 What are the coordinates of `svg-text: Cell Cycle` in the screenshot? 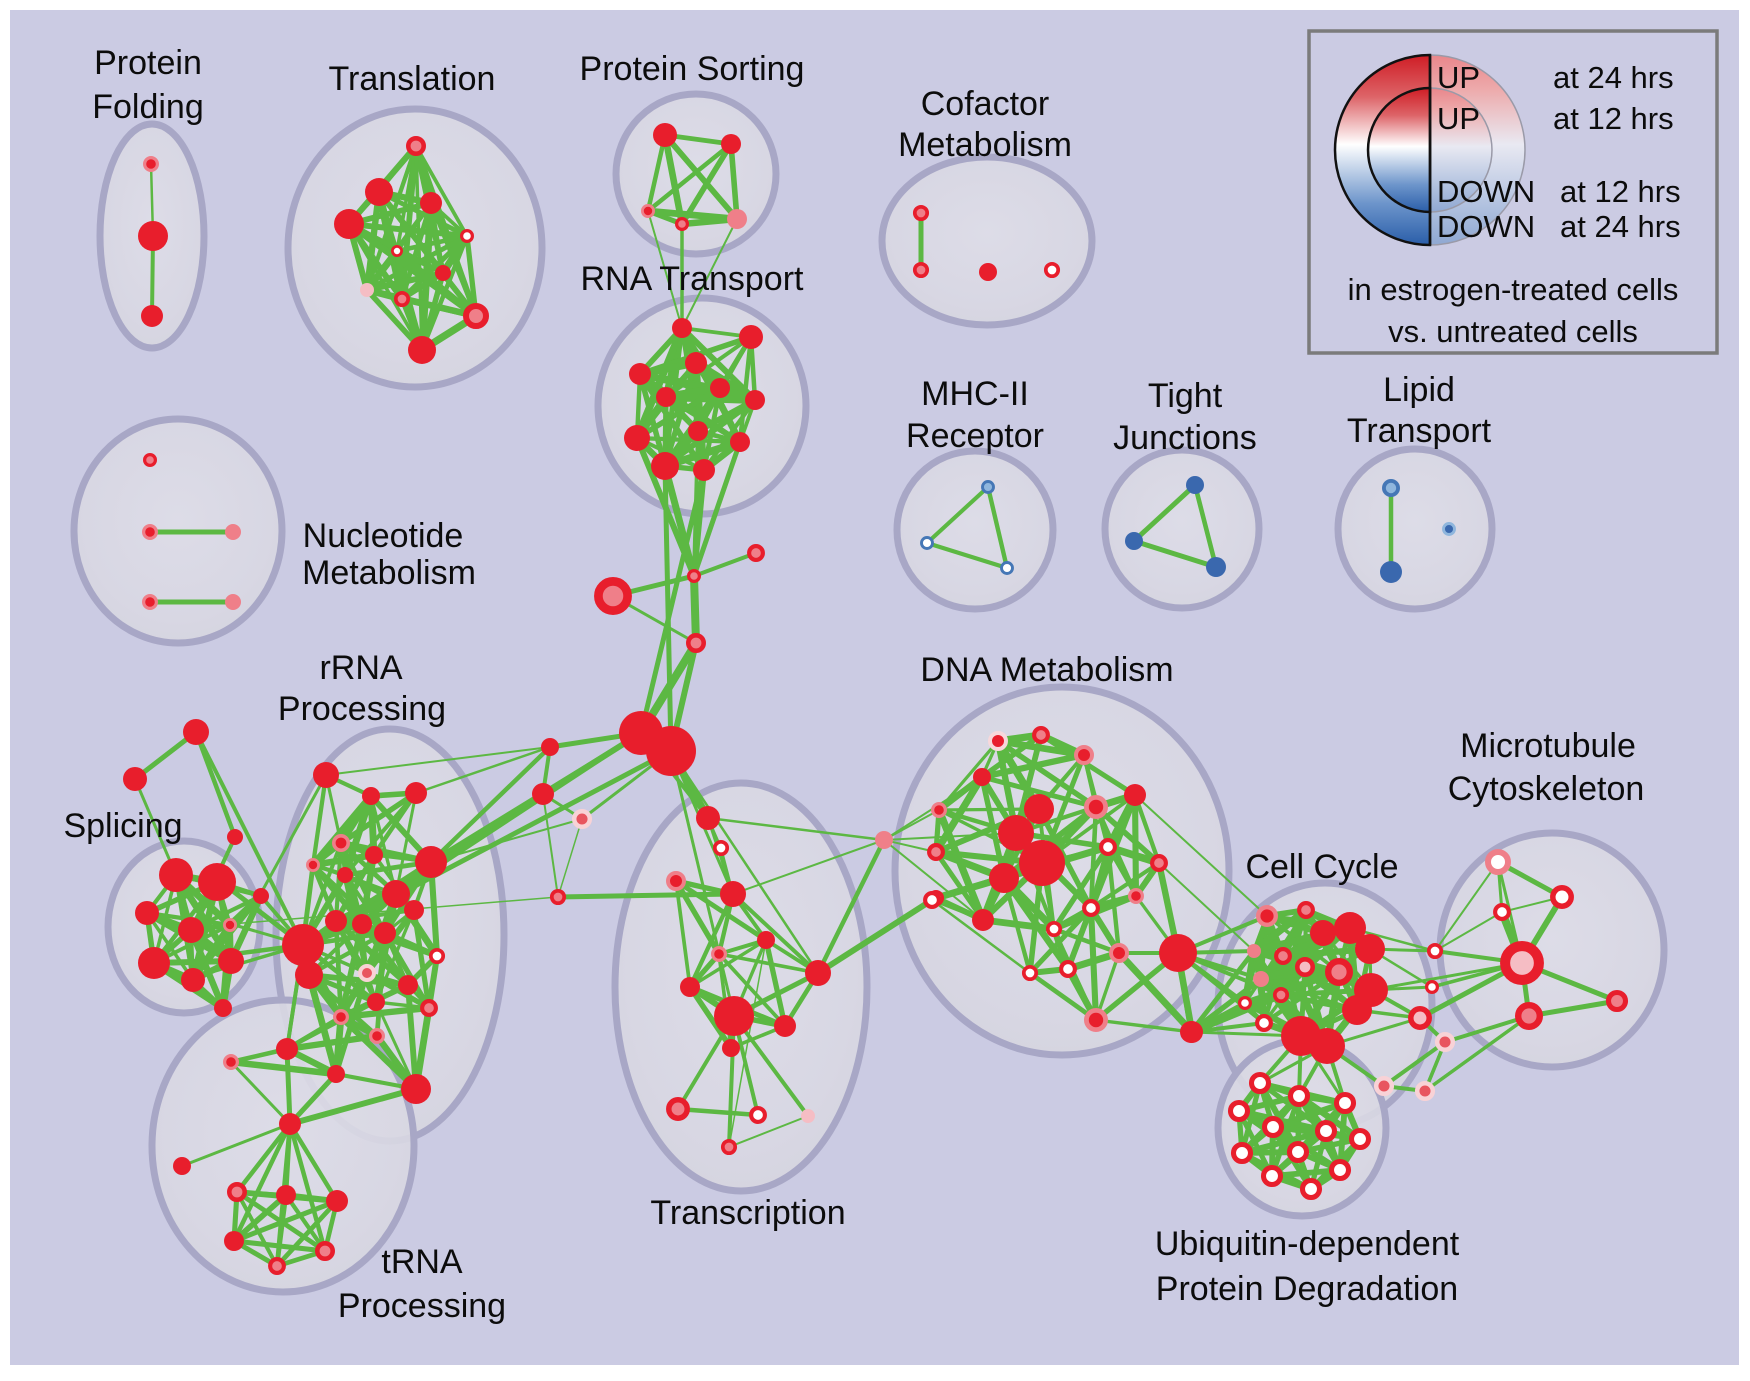 It's located at (1321, 867).